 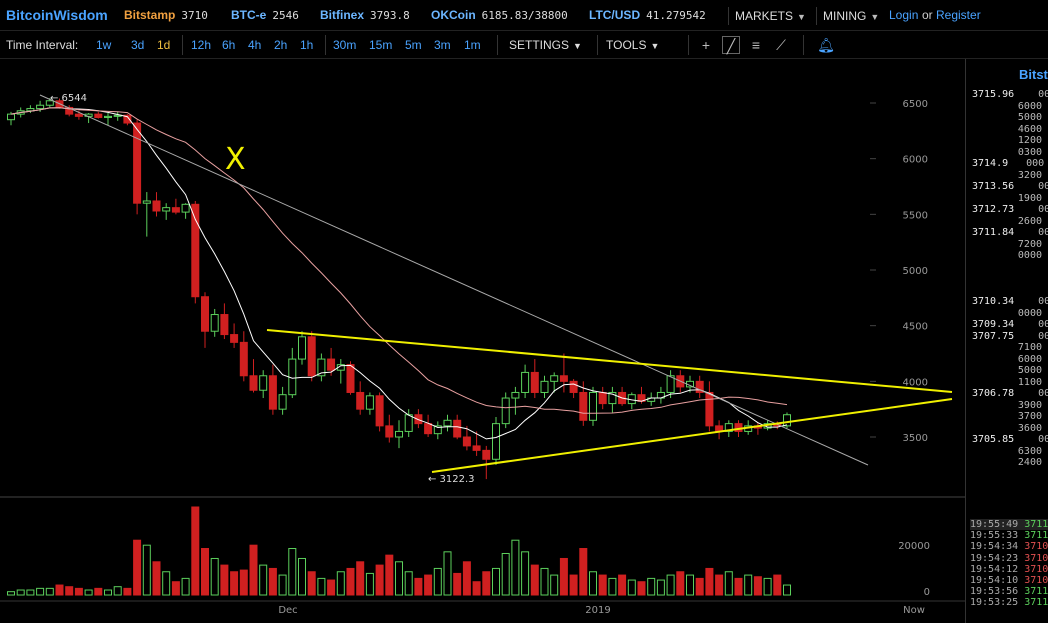 I want to click on order-amount: 1200, so click(x=1029, y=140).